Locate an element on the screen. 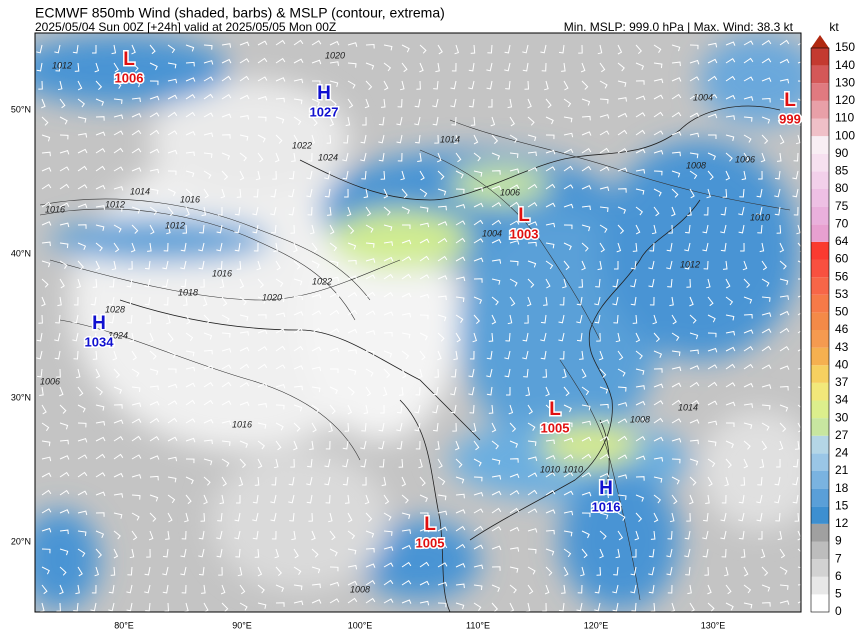 This screenshot has width=863, height=642. contour-label: 1016 is located at coordinates (222, 273).